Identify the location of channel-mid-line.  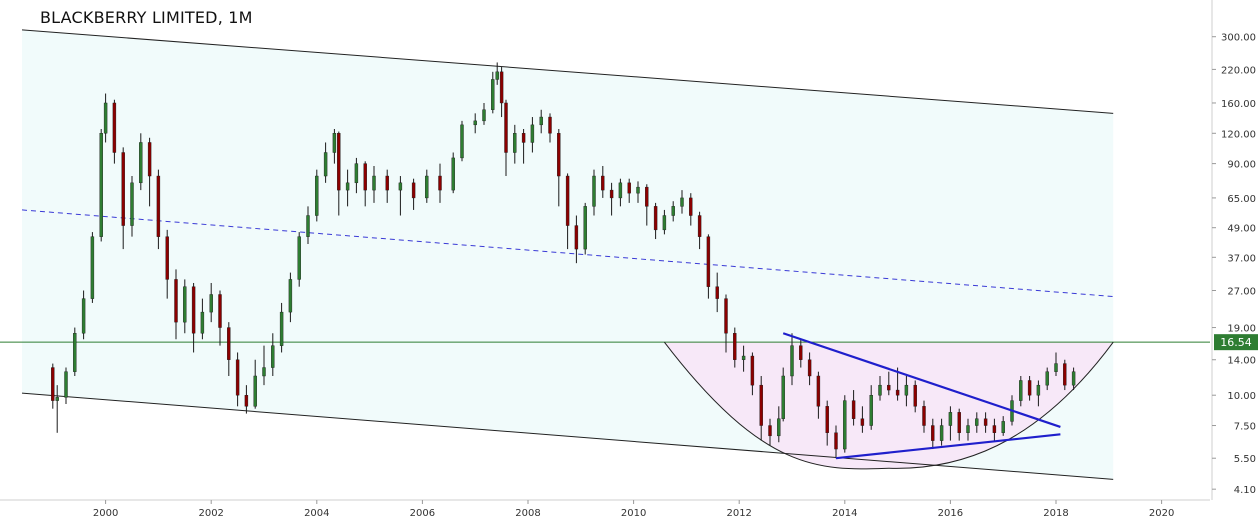
(567, 253).